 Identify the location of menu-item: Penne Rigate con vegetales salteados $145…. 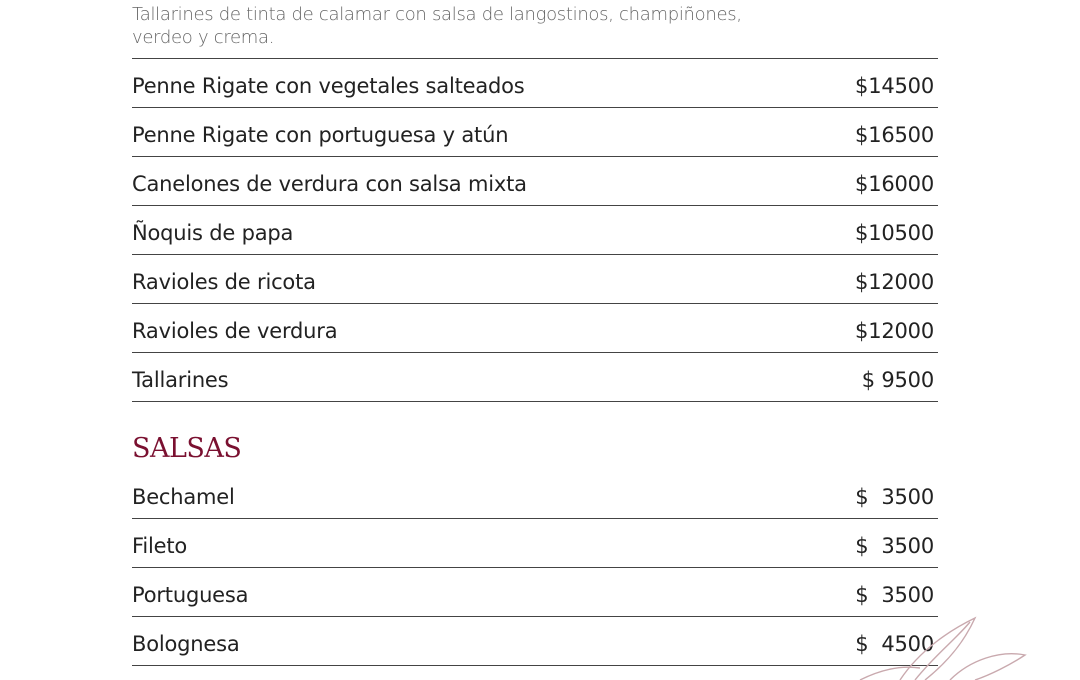
(535, 83).